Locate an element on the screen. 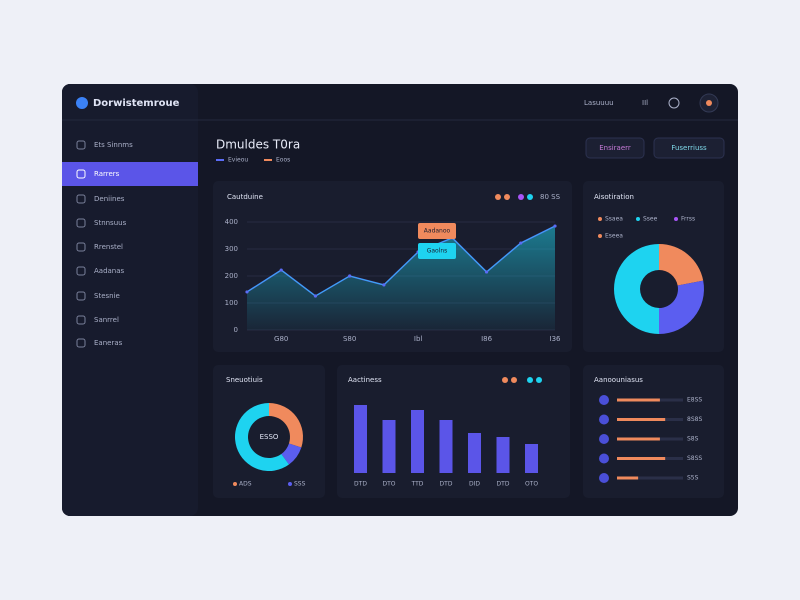 The height and width of the screenshot is (600, 800). x-tick-label: G80 is located at coordinates (281, 339).